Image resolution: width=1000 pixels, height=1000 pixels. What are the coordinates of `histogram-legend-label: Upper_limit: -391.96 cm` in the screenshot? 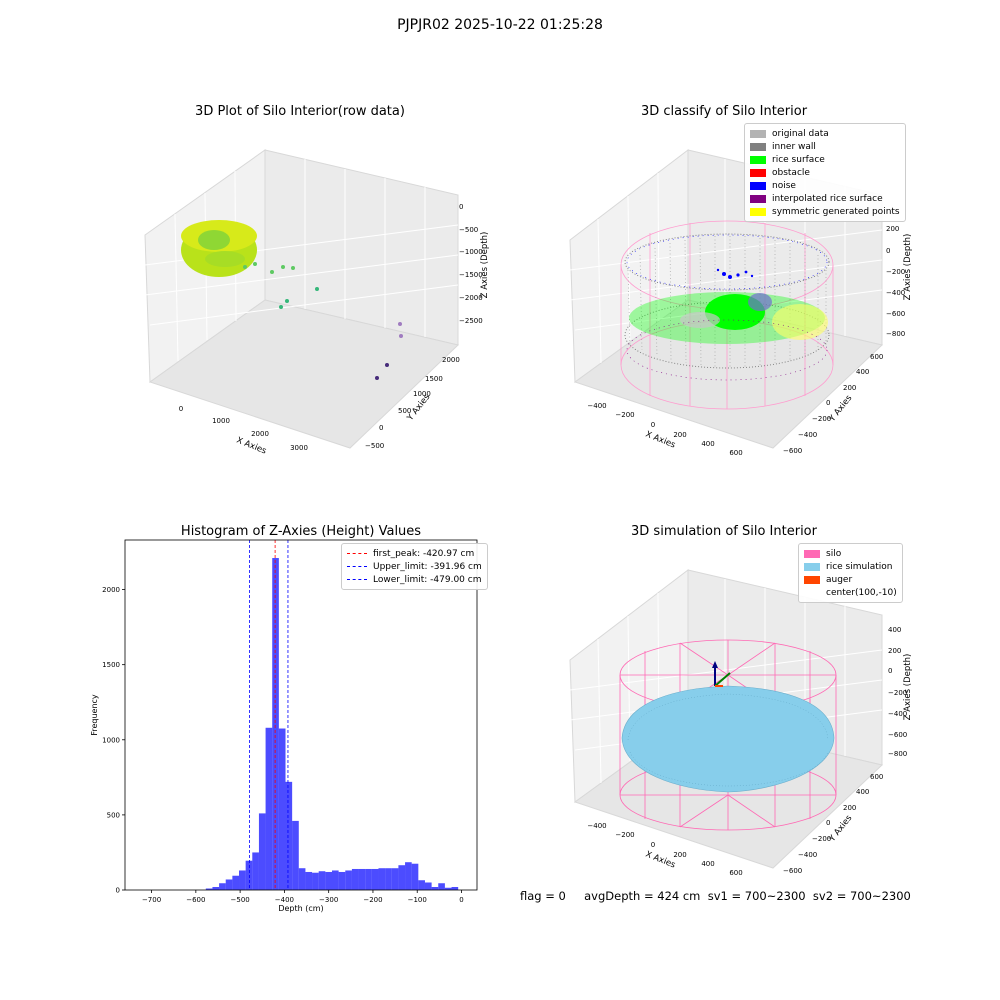 It's located at (427, 566).